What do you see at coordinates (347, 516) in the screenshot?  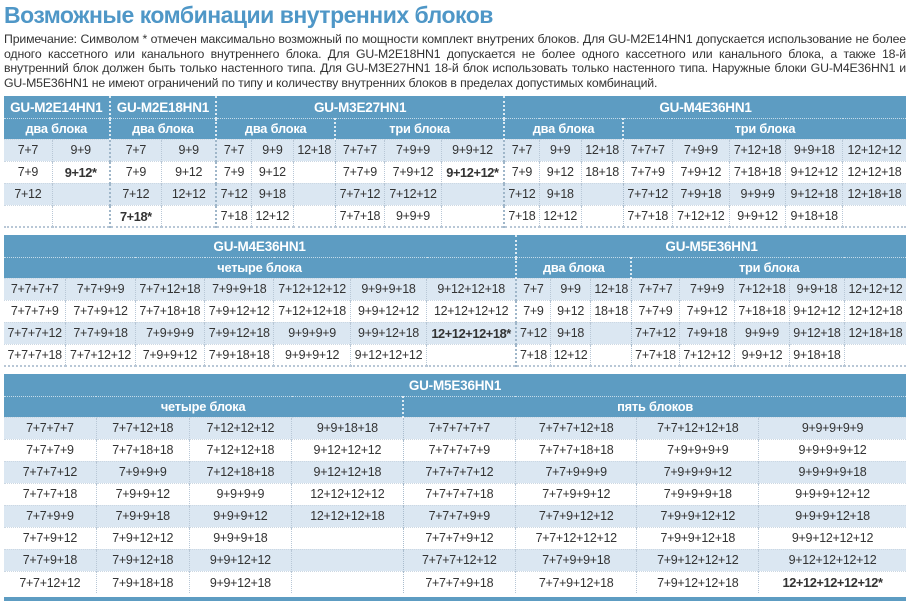 I see `combination-cell: 12+12+12+18` at bounding box center [347, 516].